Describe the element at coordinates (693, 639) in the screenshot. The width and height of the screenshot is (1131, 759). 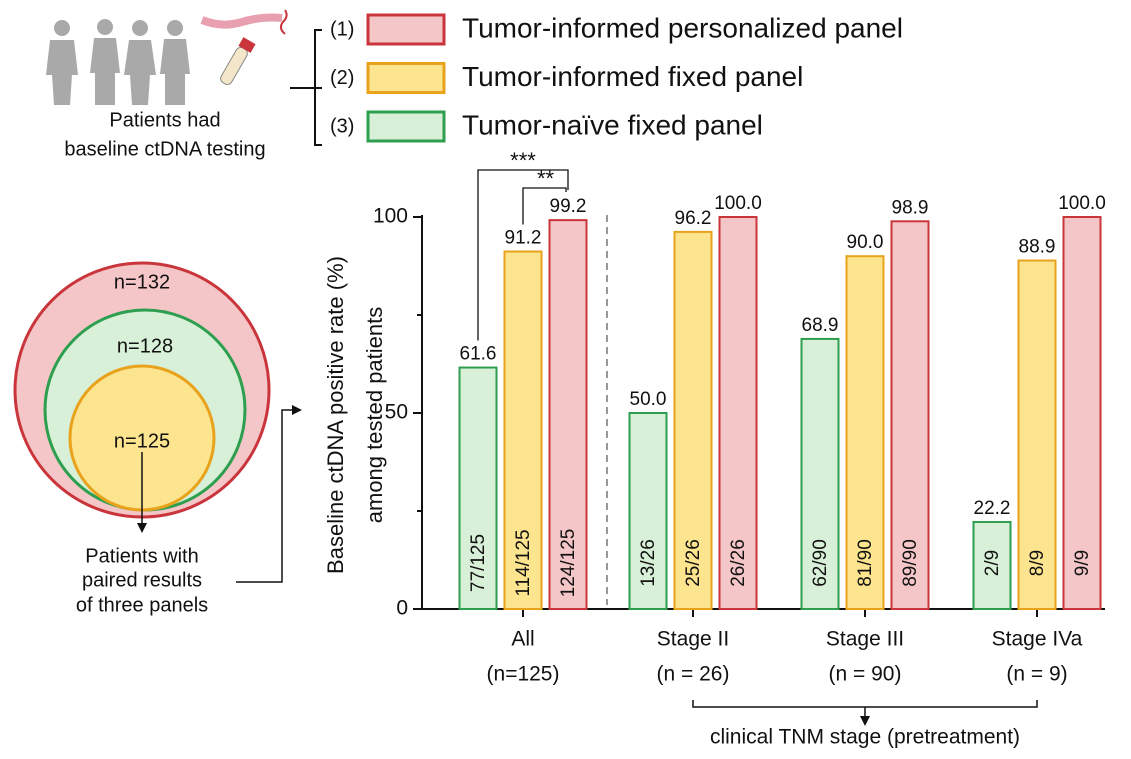
I see `x-tick-label: Stage II` at that location.